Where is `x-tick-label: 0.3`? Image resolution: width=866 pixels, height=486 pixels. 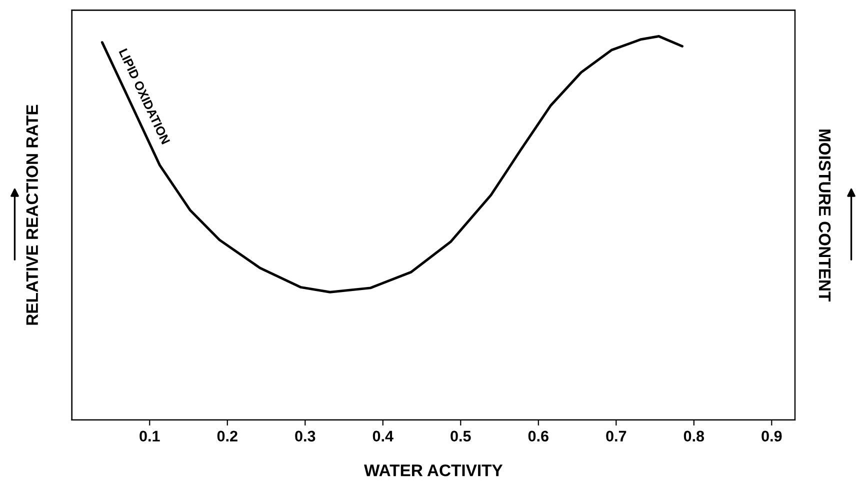 x-tick-label: 0.3 is located at coordinates (305, 436).